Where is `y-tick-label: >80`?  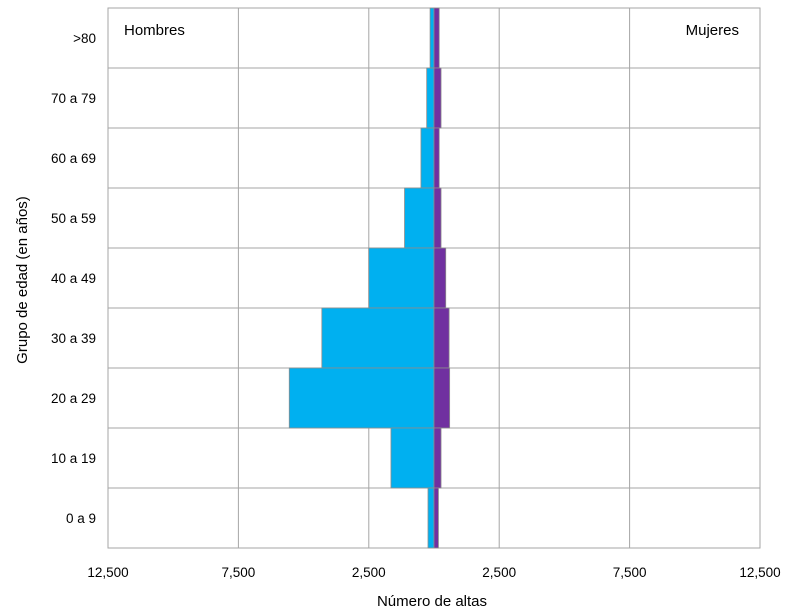 y-tick-label: >80 is located at coordinates (84, 38).